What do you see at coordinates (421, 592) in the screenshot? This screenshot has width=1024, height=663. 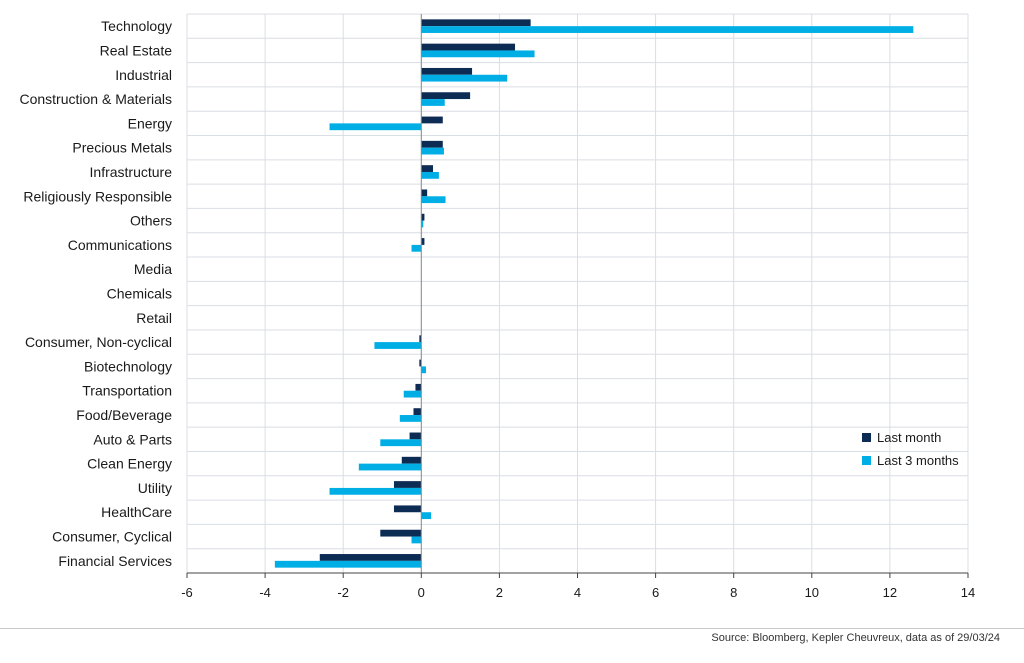 I see `x-tick-label: 0` at bounding box center [421, 592].